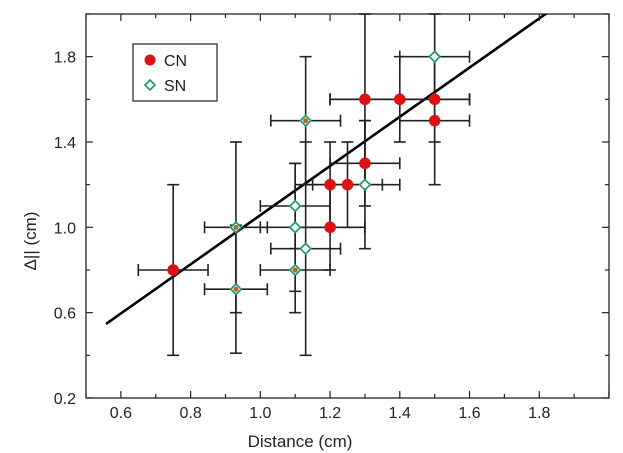  Describe the element at coordinates (539, 413) in the screenshot. I see `x-tick-label: 1.8` at that location.